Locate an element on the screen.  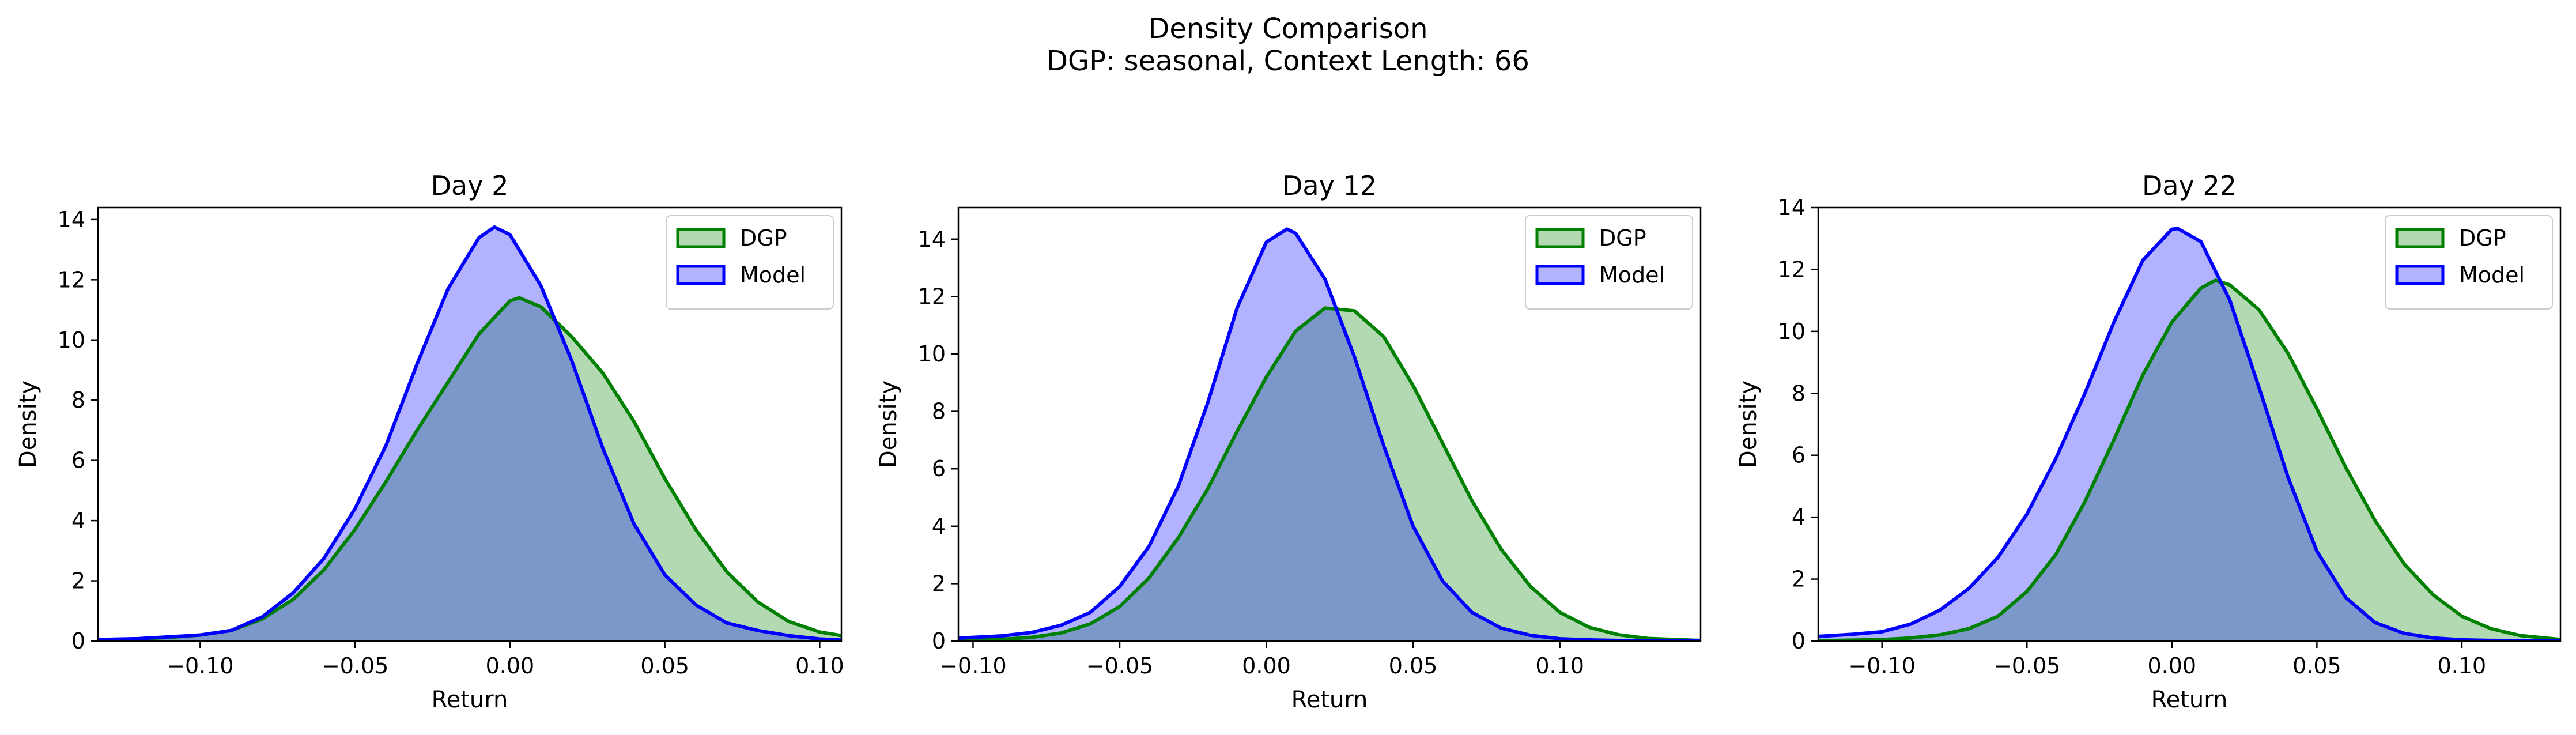
figure-title-line1: Density Comparison is located at coordinates (1287, 29).